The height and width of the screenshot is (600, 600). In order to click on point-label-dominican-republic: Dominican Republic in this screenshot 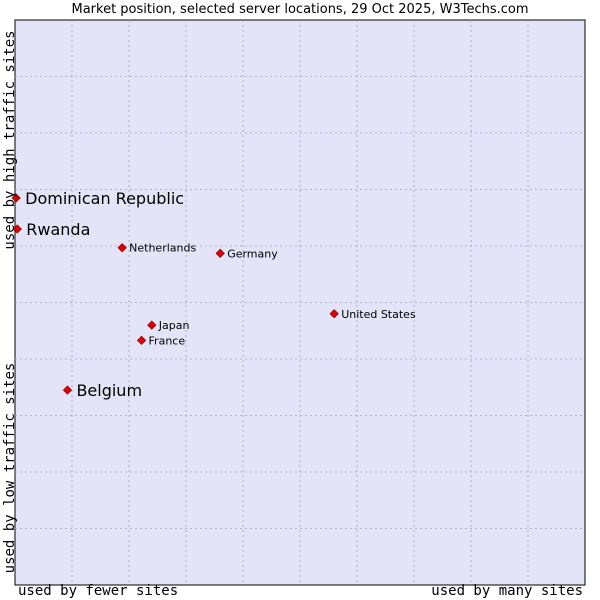, I will do `click(104, 198)`.